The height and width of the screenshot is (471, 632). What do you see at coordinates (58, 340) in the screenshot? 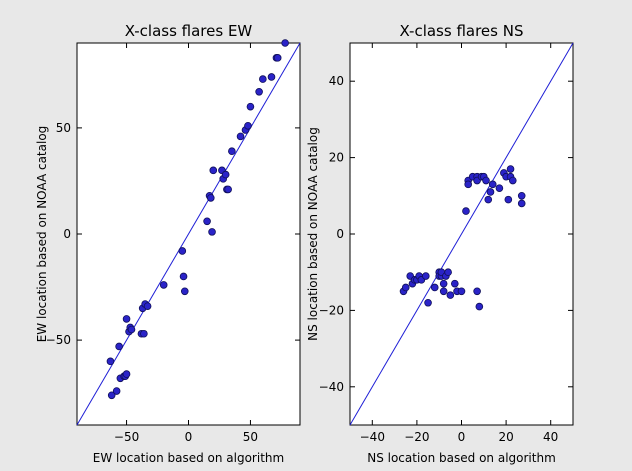
I see `y-tick-label: −50` at bounding box center [58, 340].